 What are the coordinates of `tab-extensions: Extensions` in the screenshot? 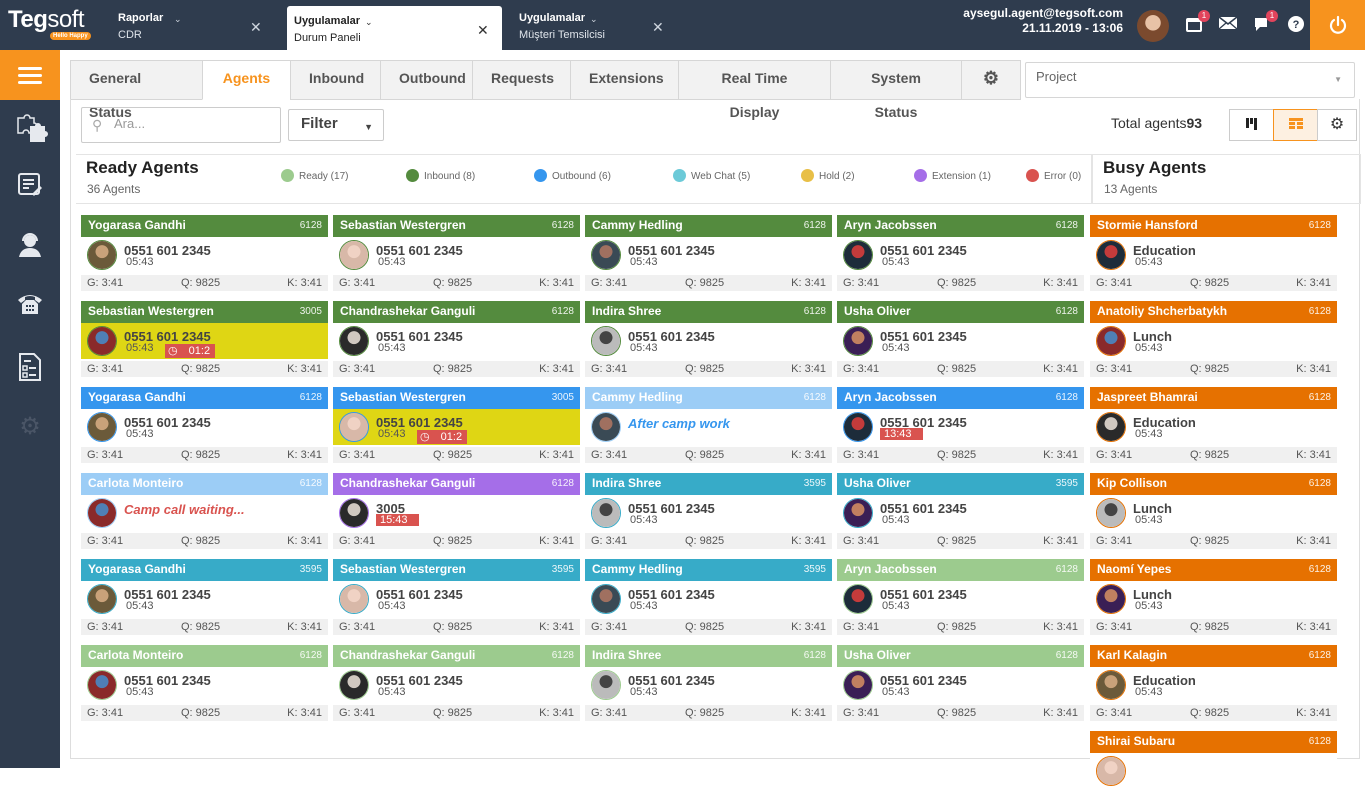 It's located at (624, 80).